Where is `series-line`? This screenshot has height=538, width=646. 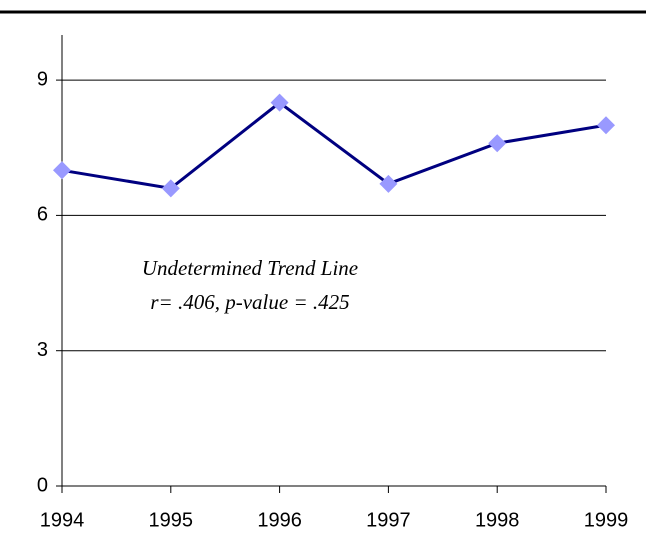
series-line is located at coordinates (334, 145).